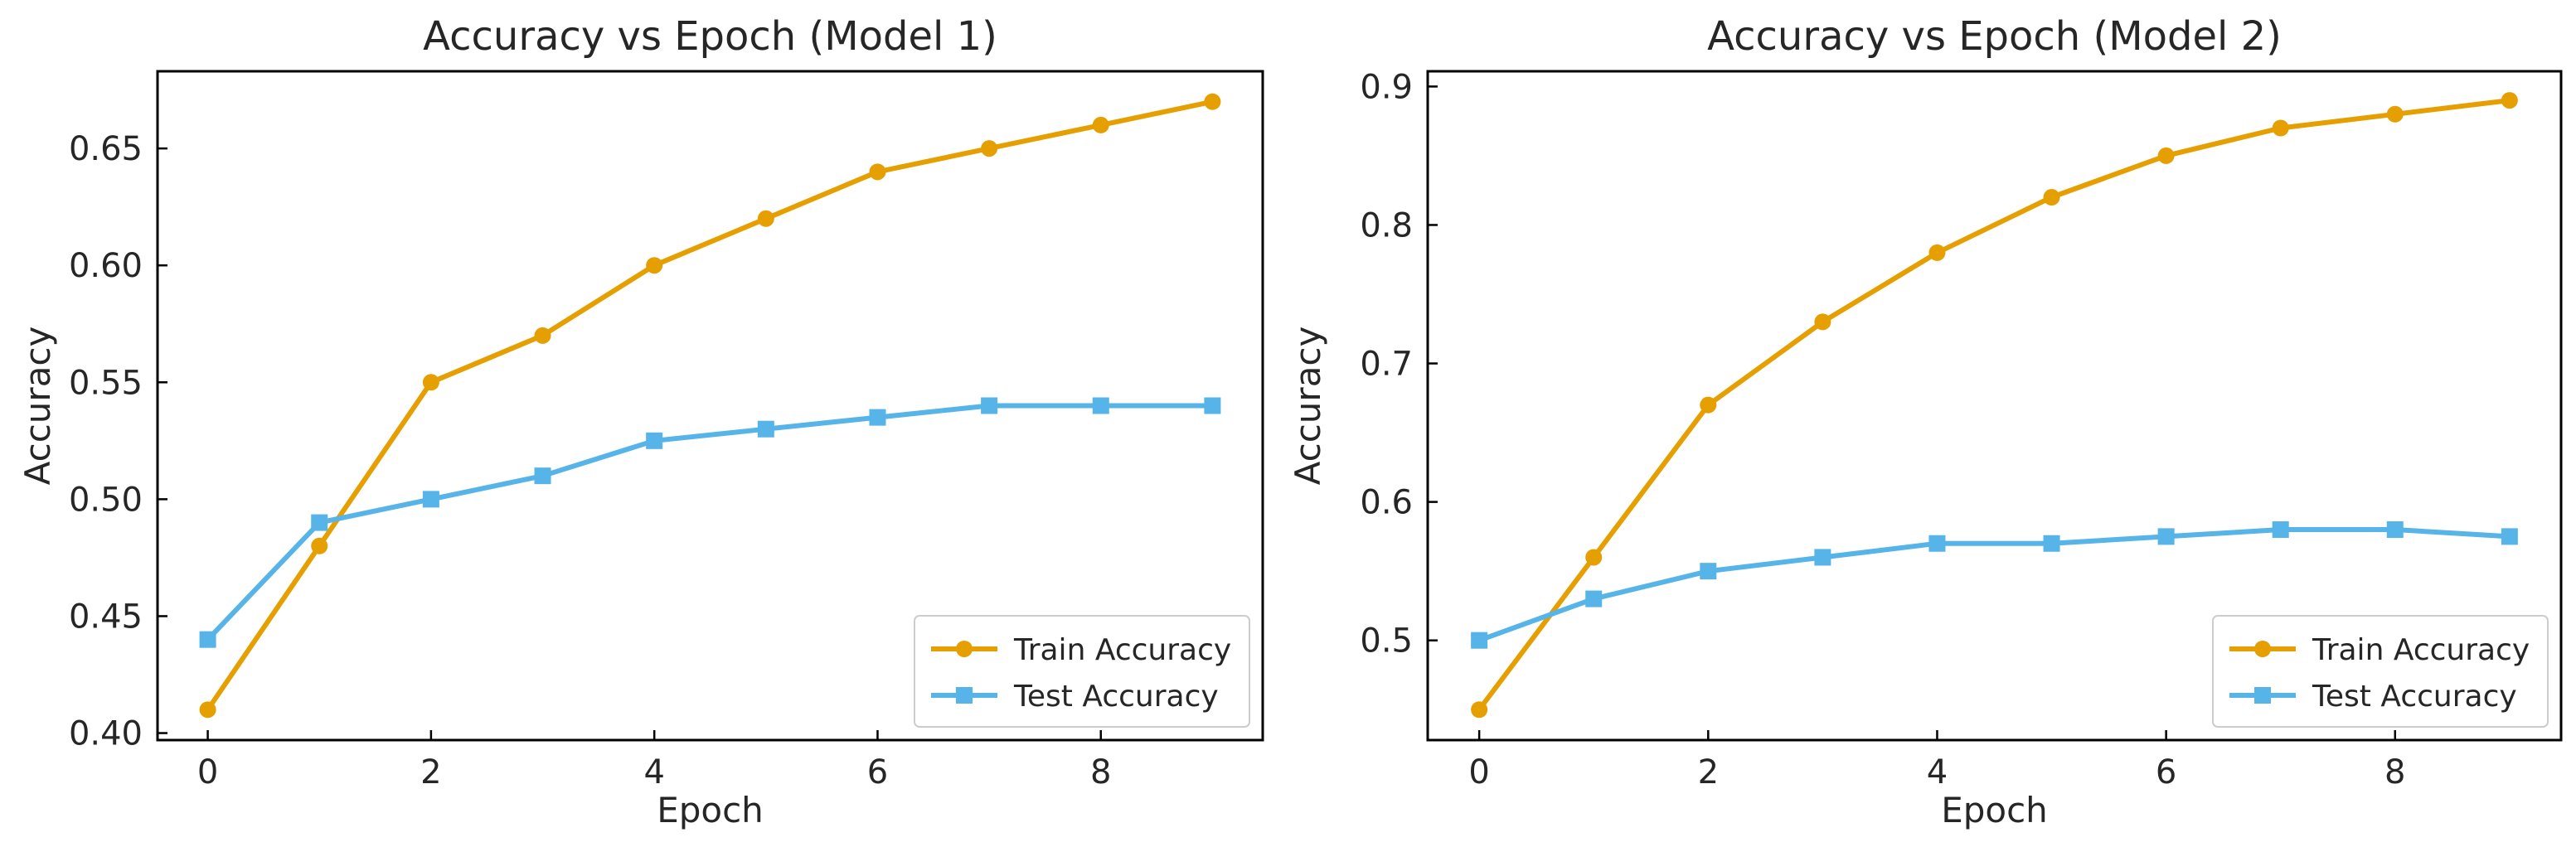 The height and width of the screenshot is (847, 2576). I want to click on y-tick-label: 0.5, so click(1386, 641).